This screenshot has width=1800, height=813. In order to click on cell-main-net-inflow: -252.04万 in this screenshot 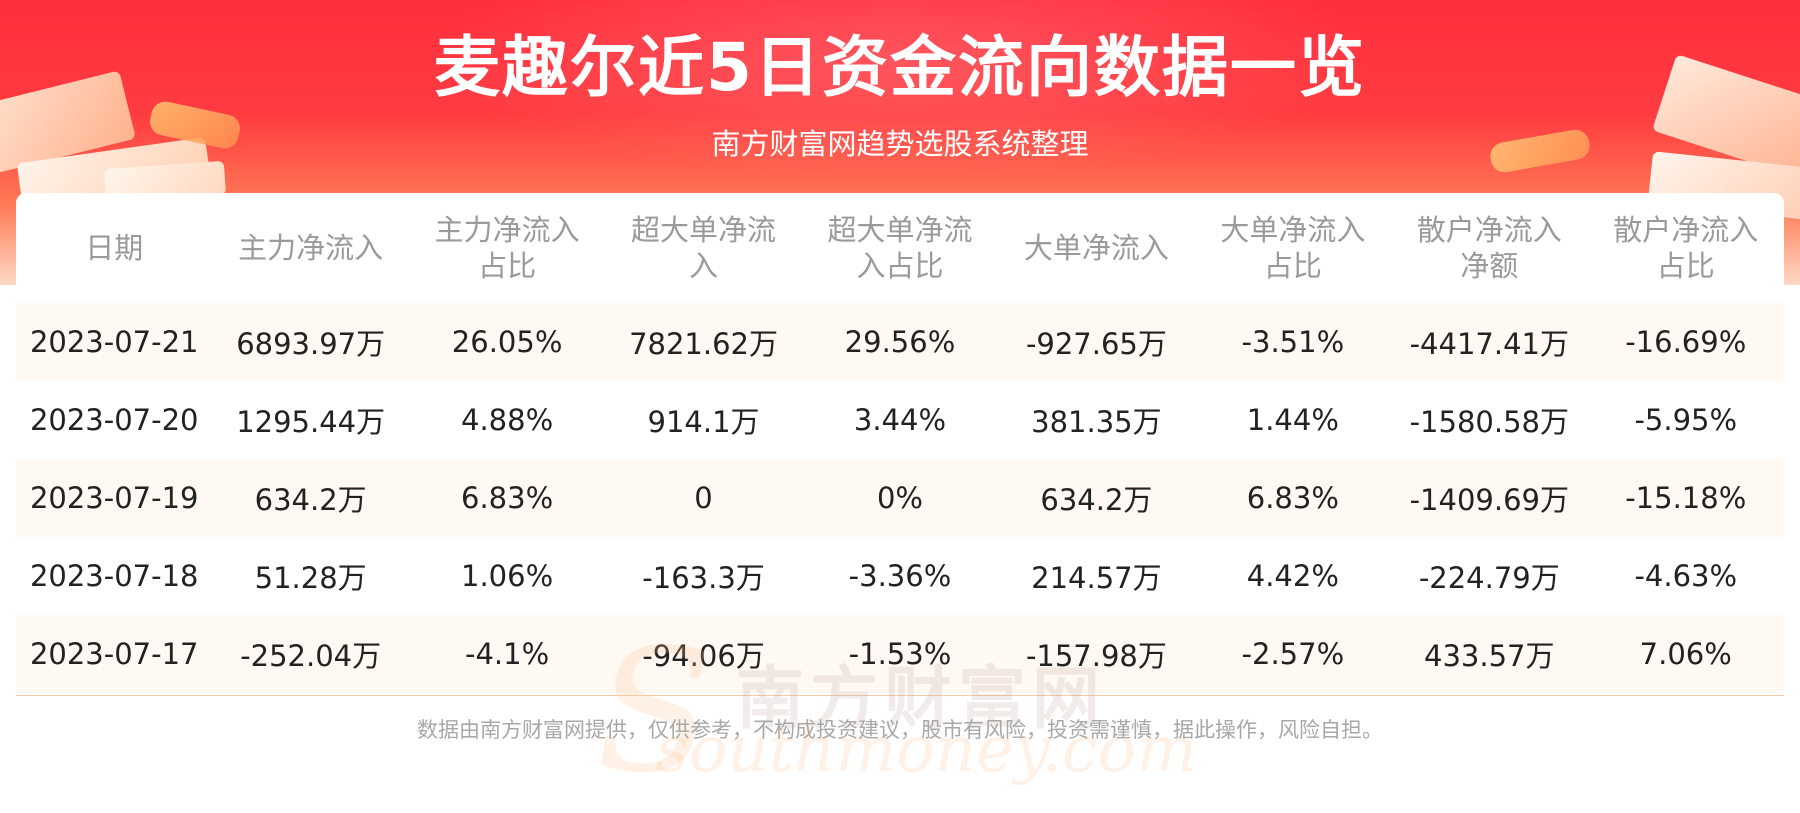, I will do `click(310, 654)`.